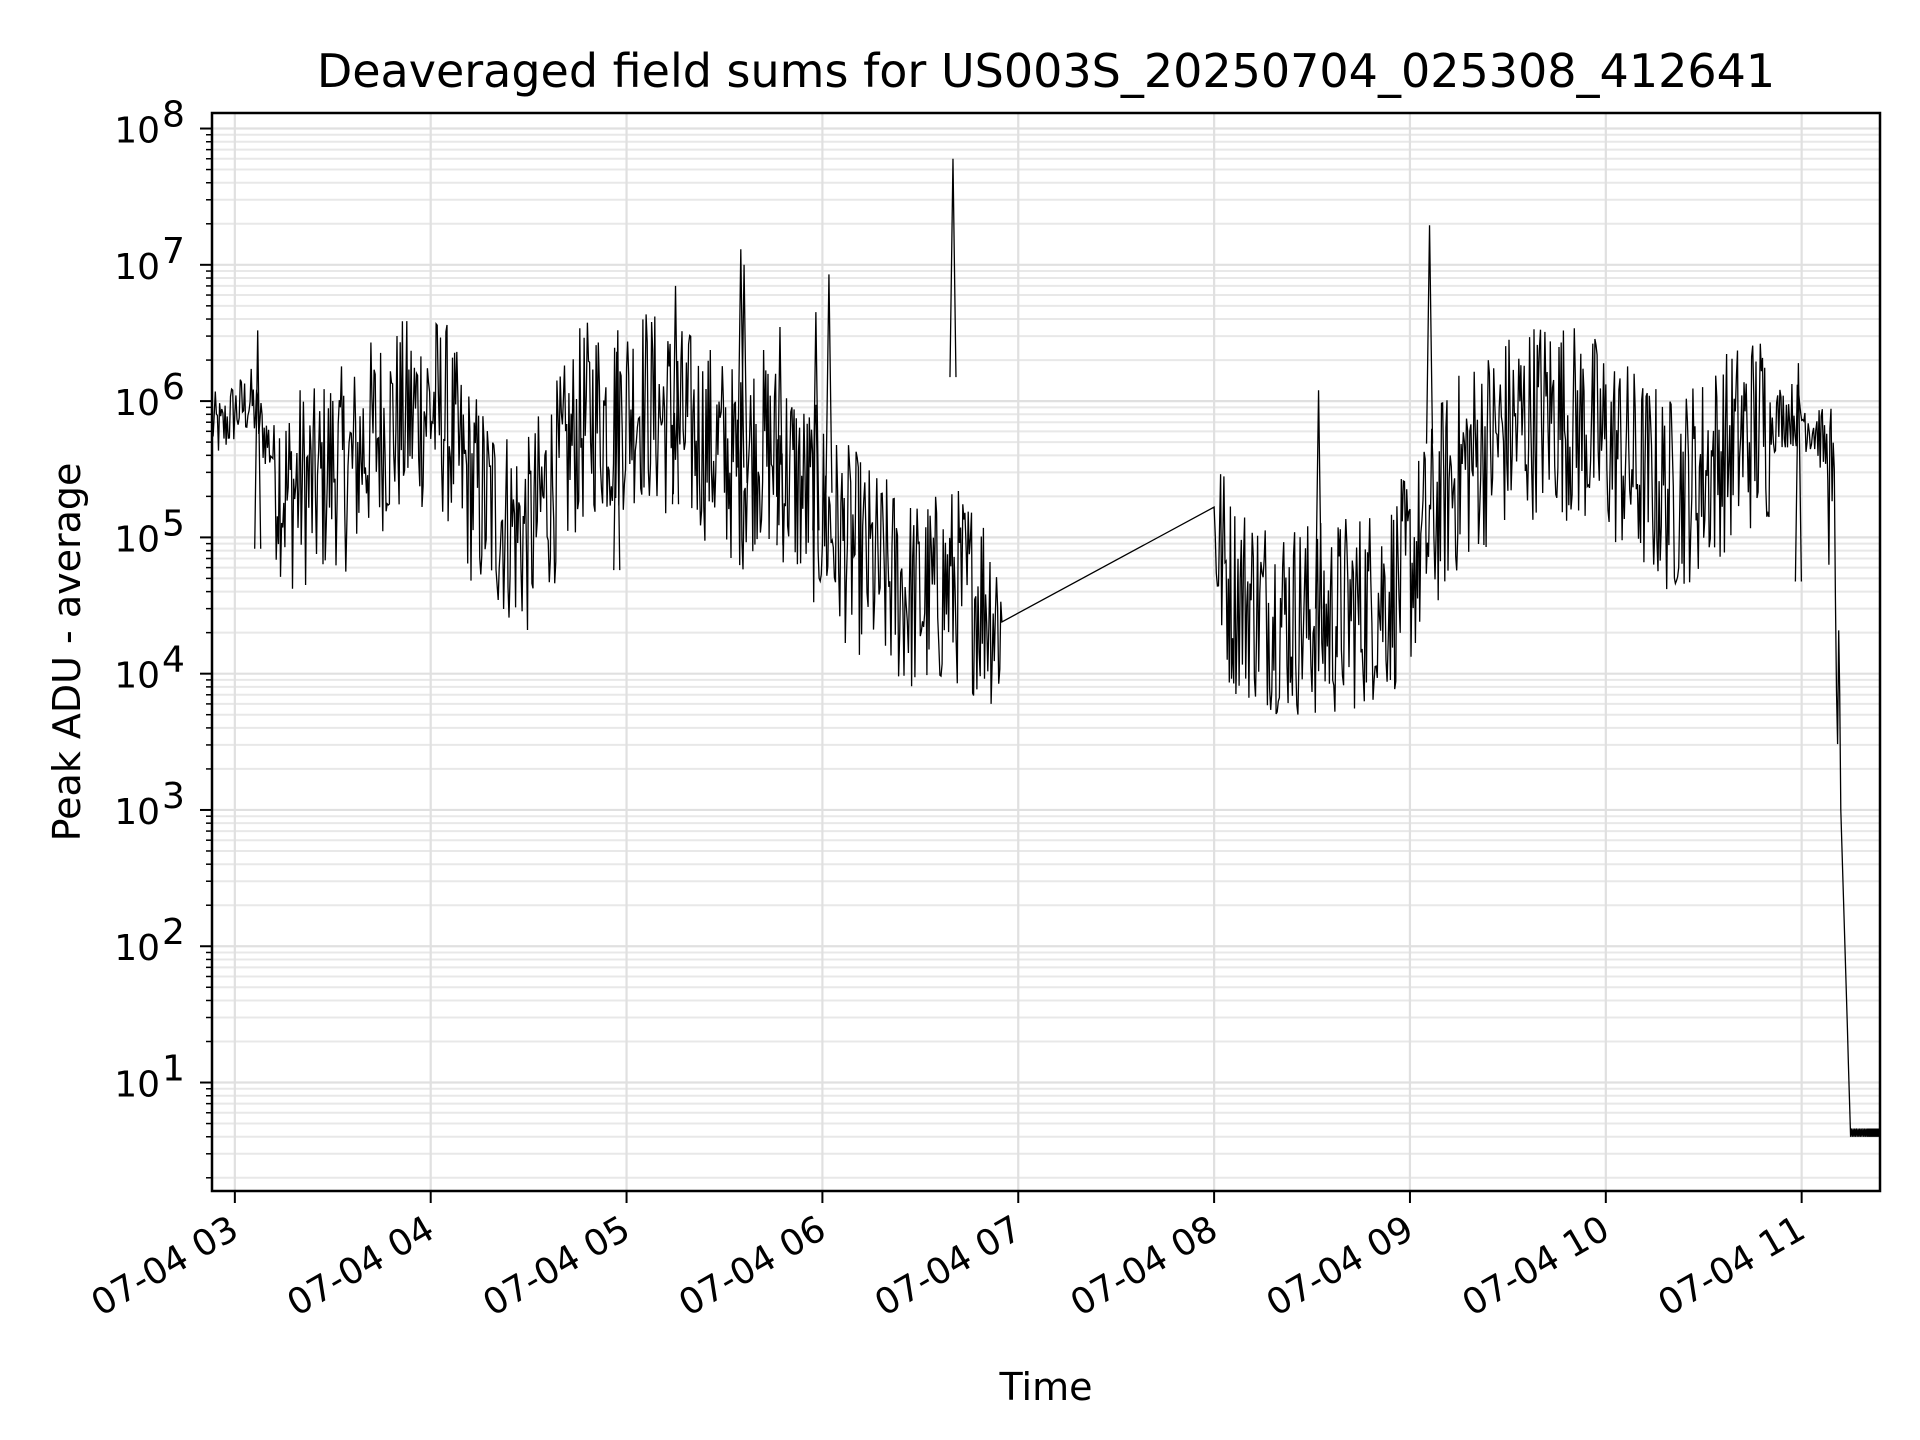 The width and height of the screenshot is (1920, 1440). What do you see at coordinates (173, 387) in the screenshot?
I see `y-tick-exponent: 6` at bounding box center [173, 387].